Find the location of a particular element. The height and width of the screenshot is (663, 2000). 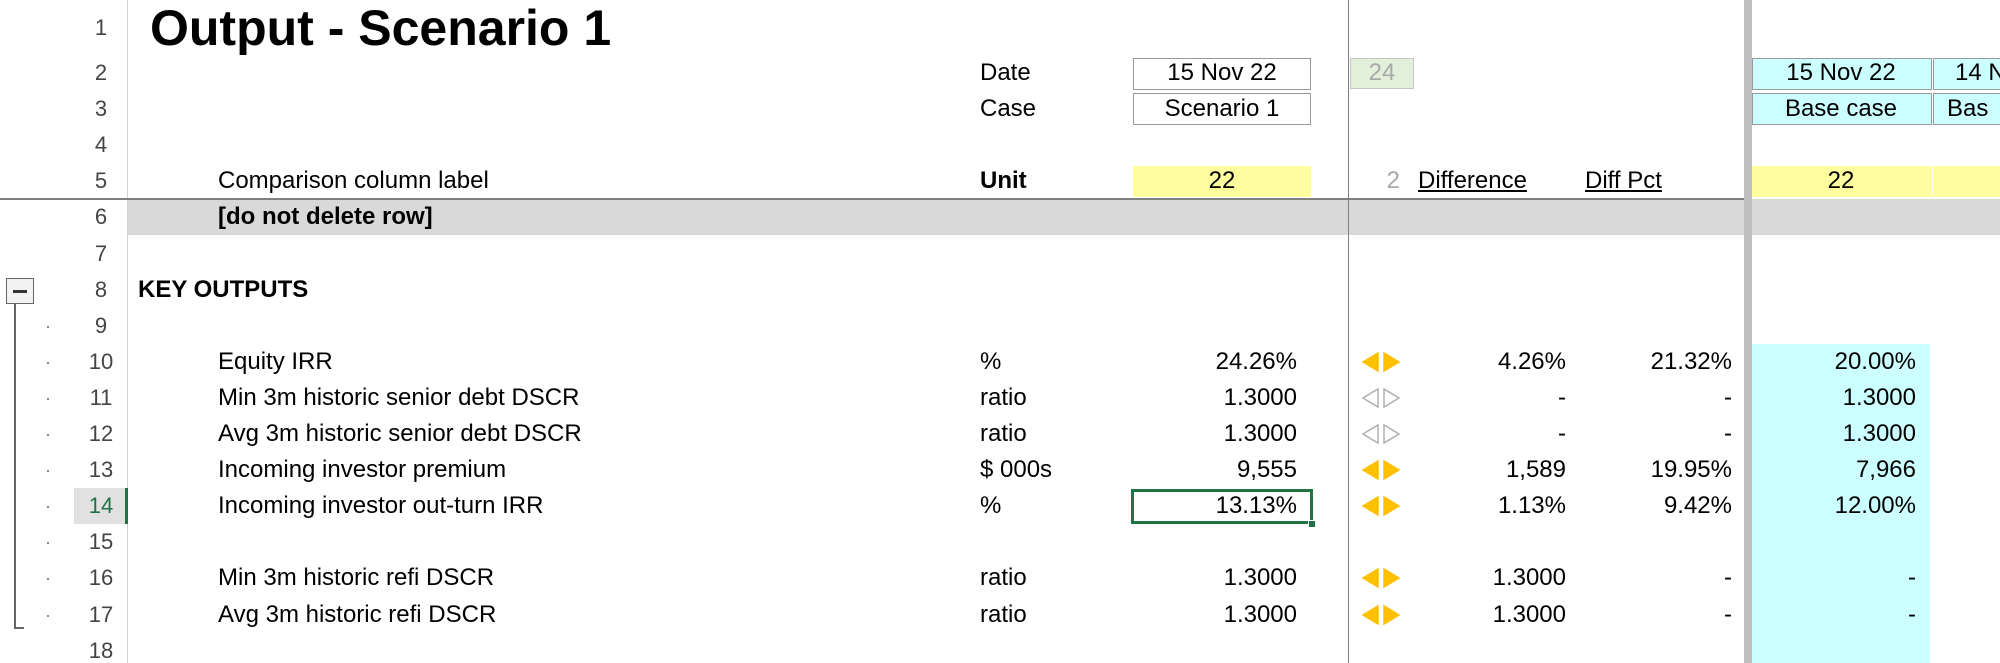

cell-text: 6 is located at coordinates (101, 217).